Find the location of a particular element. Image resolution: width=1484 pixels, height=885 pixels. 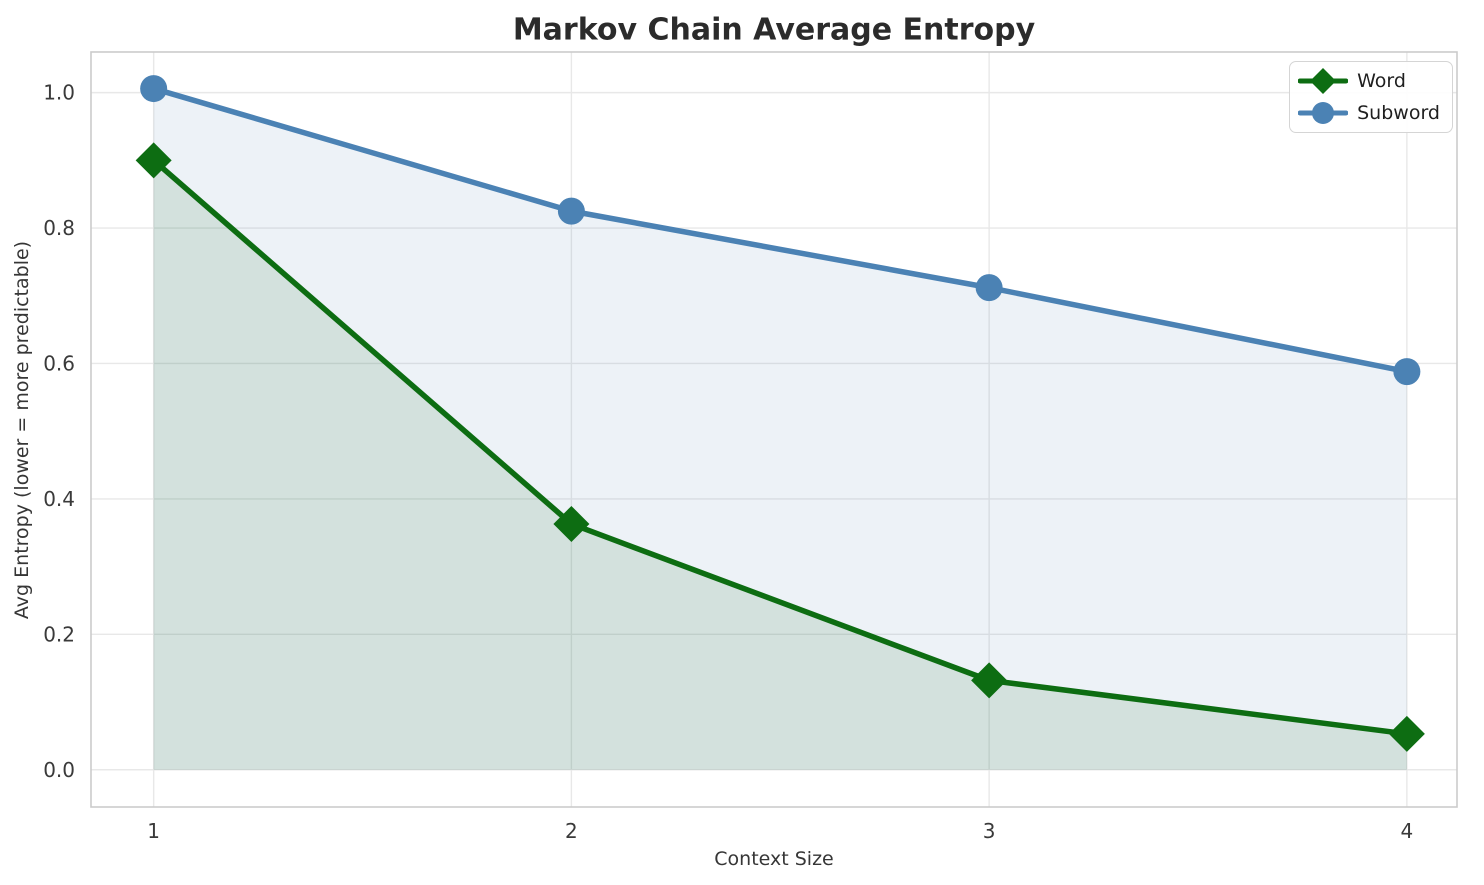

x-tick-label: 4 is located at coordinates (1407, 831).